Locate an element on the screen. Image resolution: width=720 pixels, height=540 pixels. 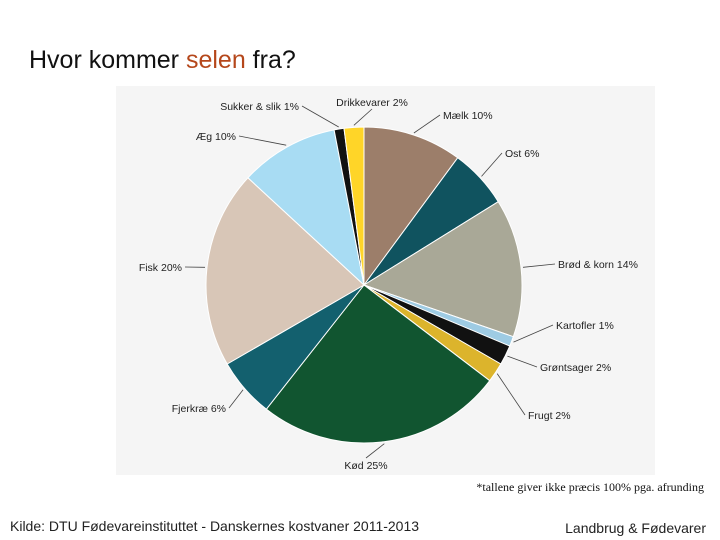
title-part-1: Hvor kommer is located at coordinates (107, 60).